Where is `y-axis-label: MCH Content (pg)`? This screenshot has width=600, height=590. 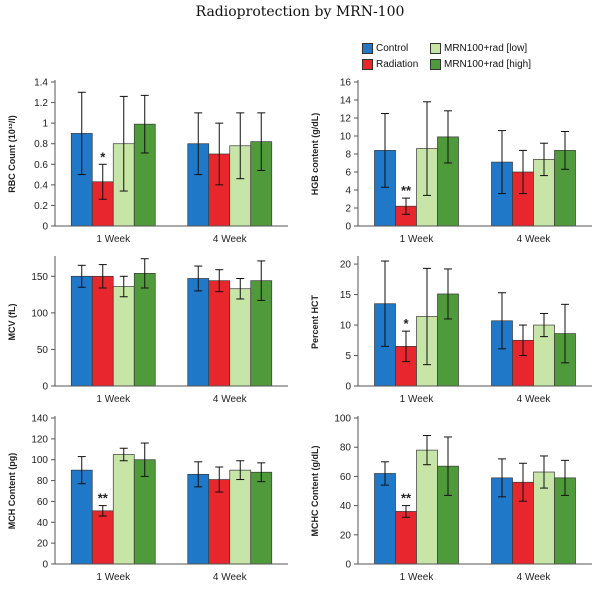 y-axis-label: MCH Content (pg) is located at coordinates (12, 491).